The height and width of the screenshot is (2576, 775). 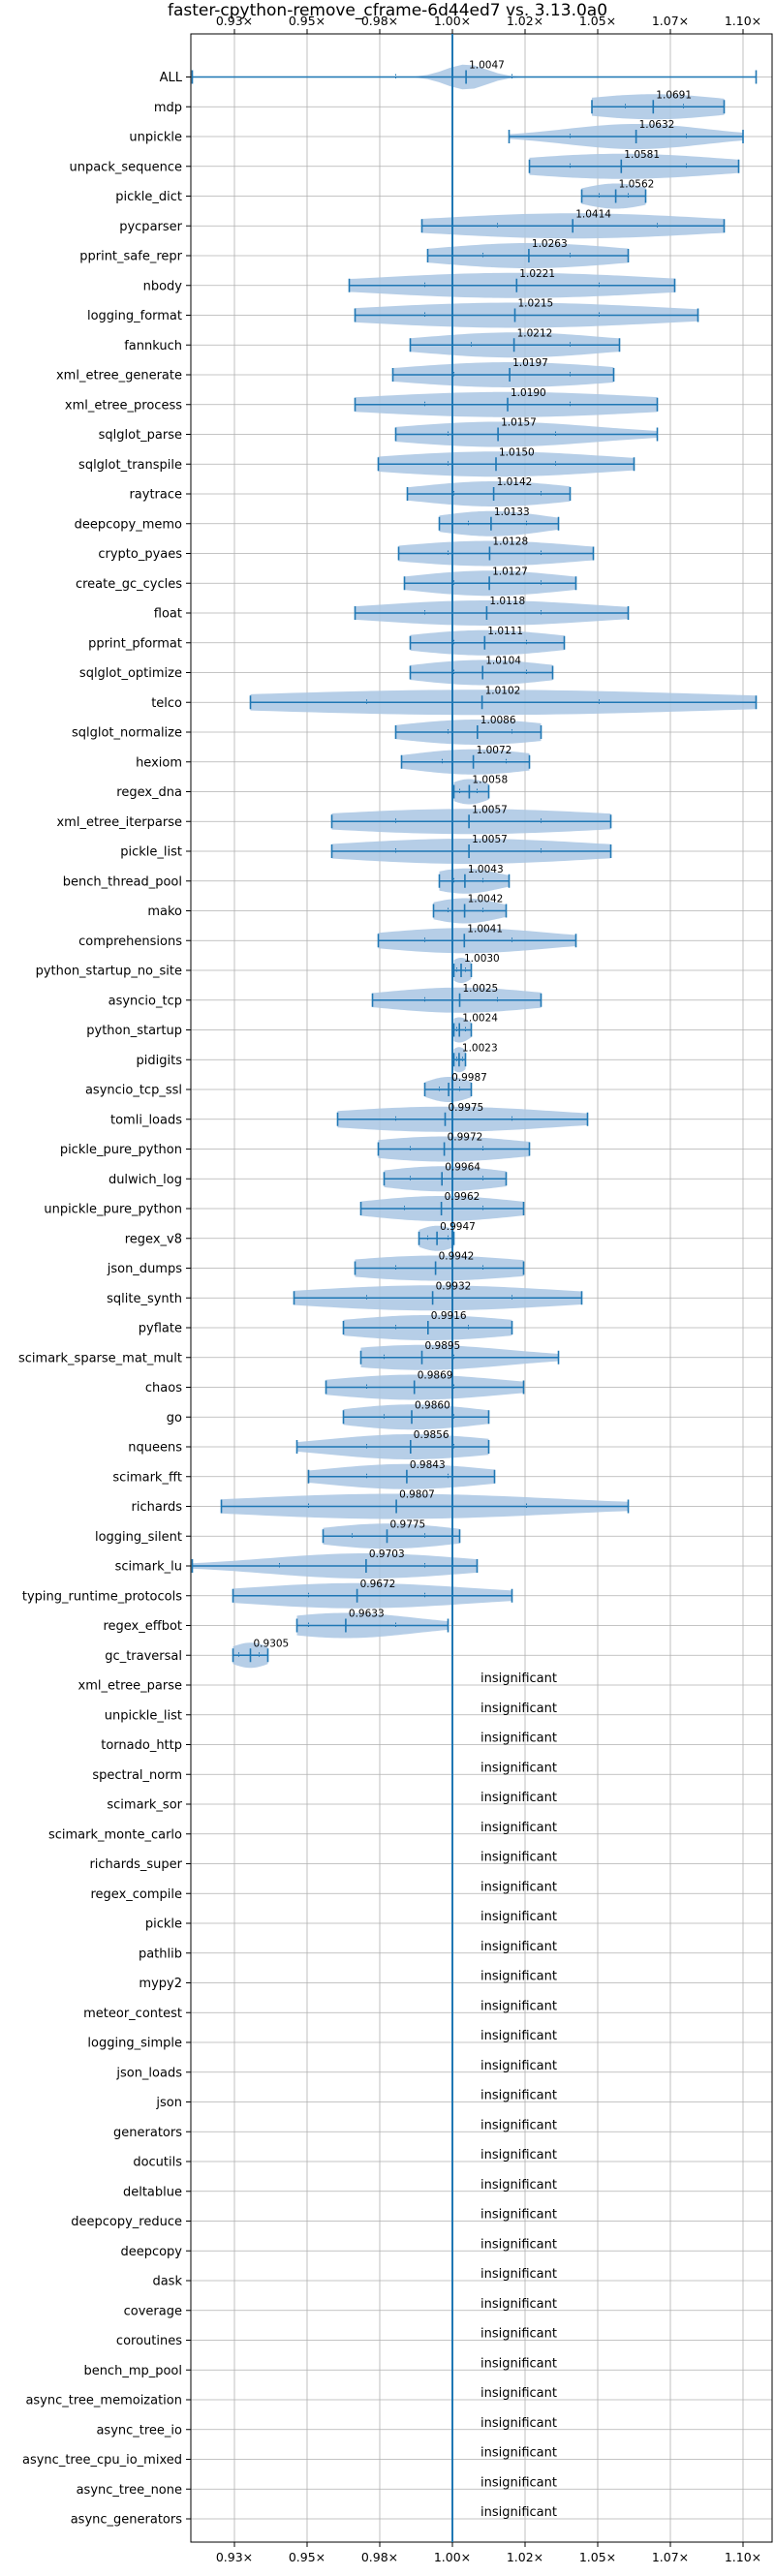 What do you see at coordinates (519, 423) in the screenshot?
I see `value-label: 1.0157` at bounding box center [519, 423].